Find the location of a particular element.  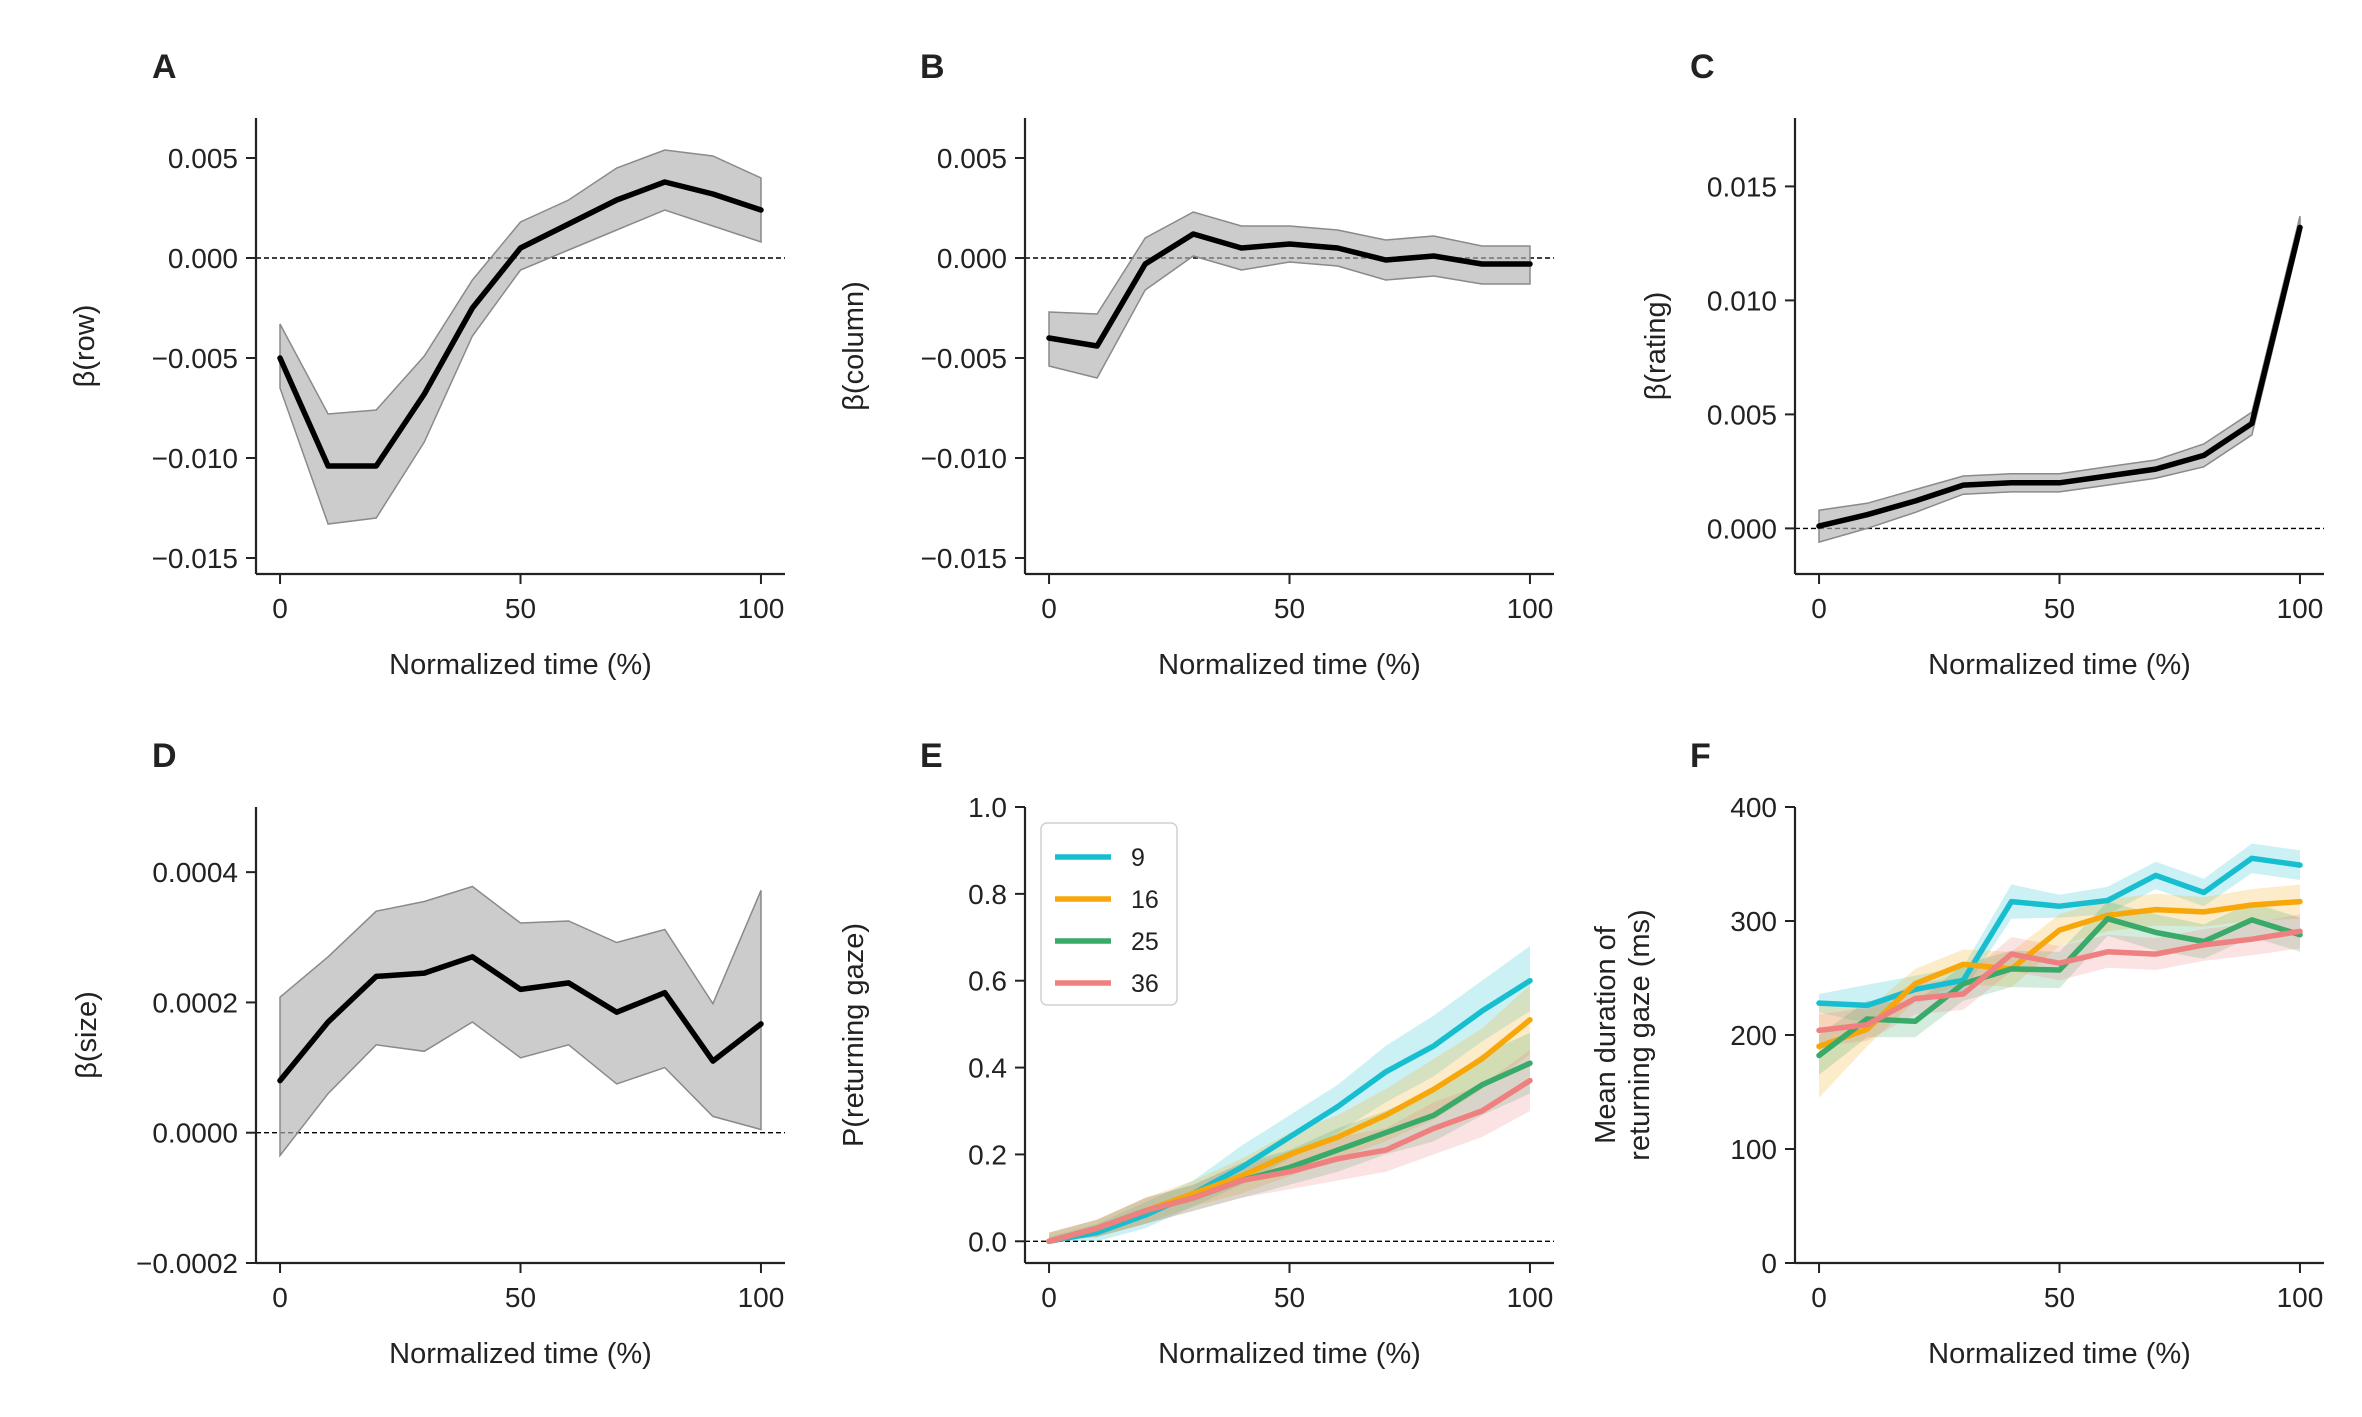

panel-letter: A is located at coordinates (164, 67).